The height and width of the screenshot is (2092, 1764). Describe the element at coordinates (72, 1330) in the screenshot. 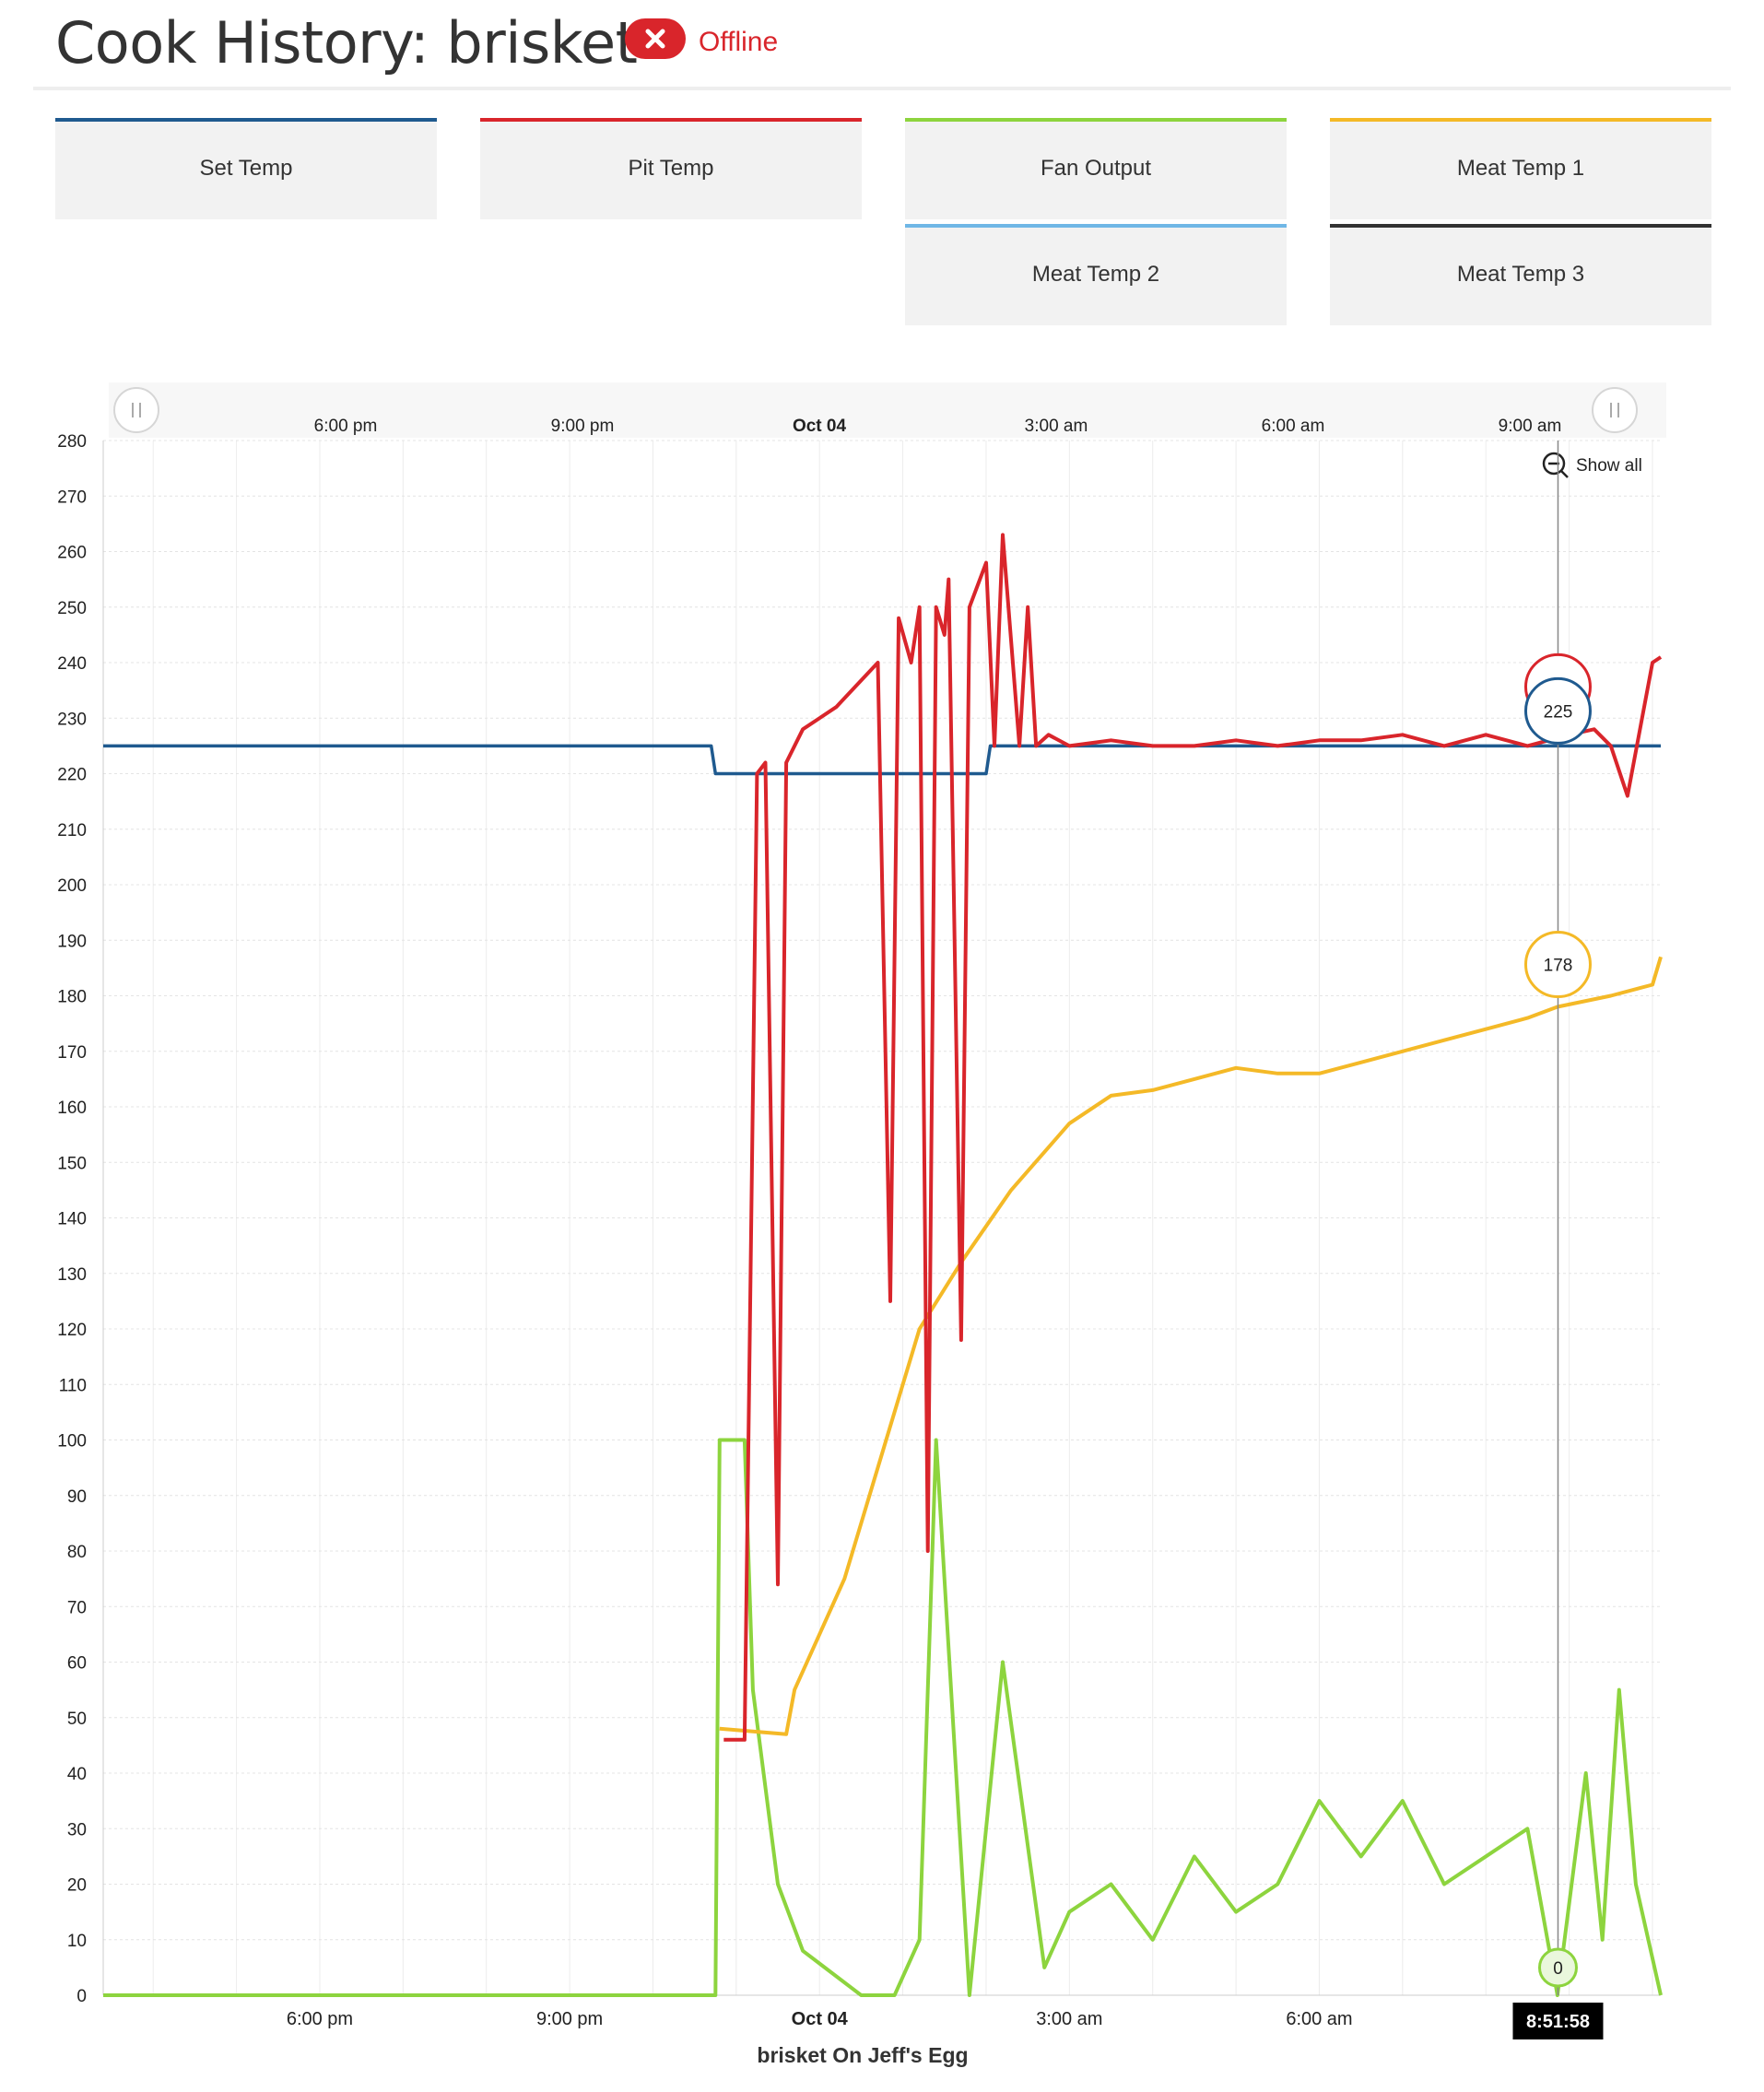

I see `y-tick-label: 120` at that location.